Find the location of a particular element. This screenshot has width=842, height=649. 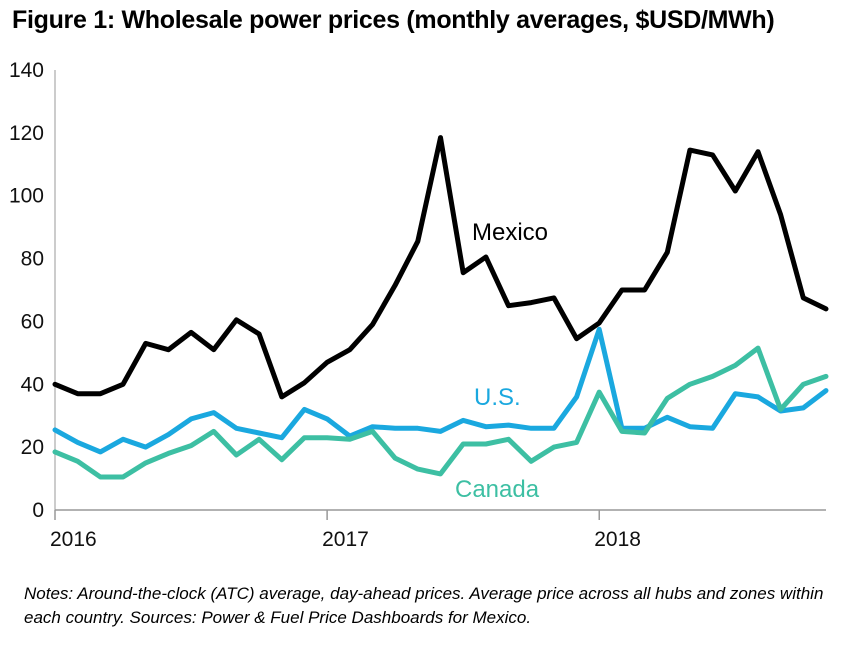

series-label-mexico: Mexico is located at coordinates (510, 232).